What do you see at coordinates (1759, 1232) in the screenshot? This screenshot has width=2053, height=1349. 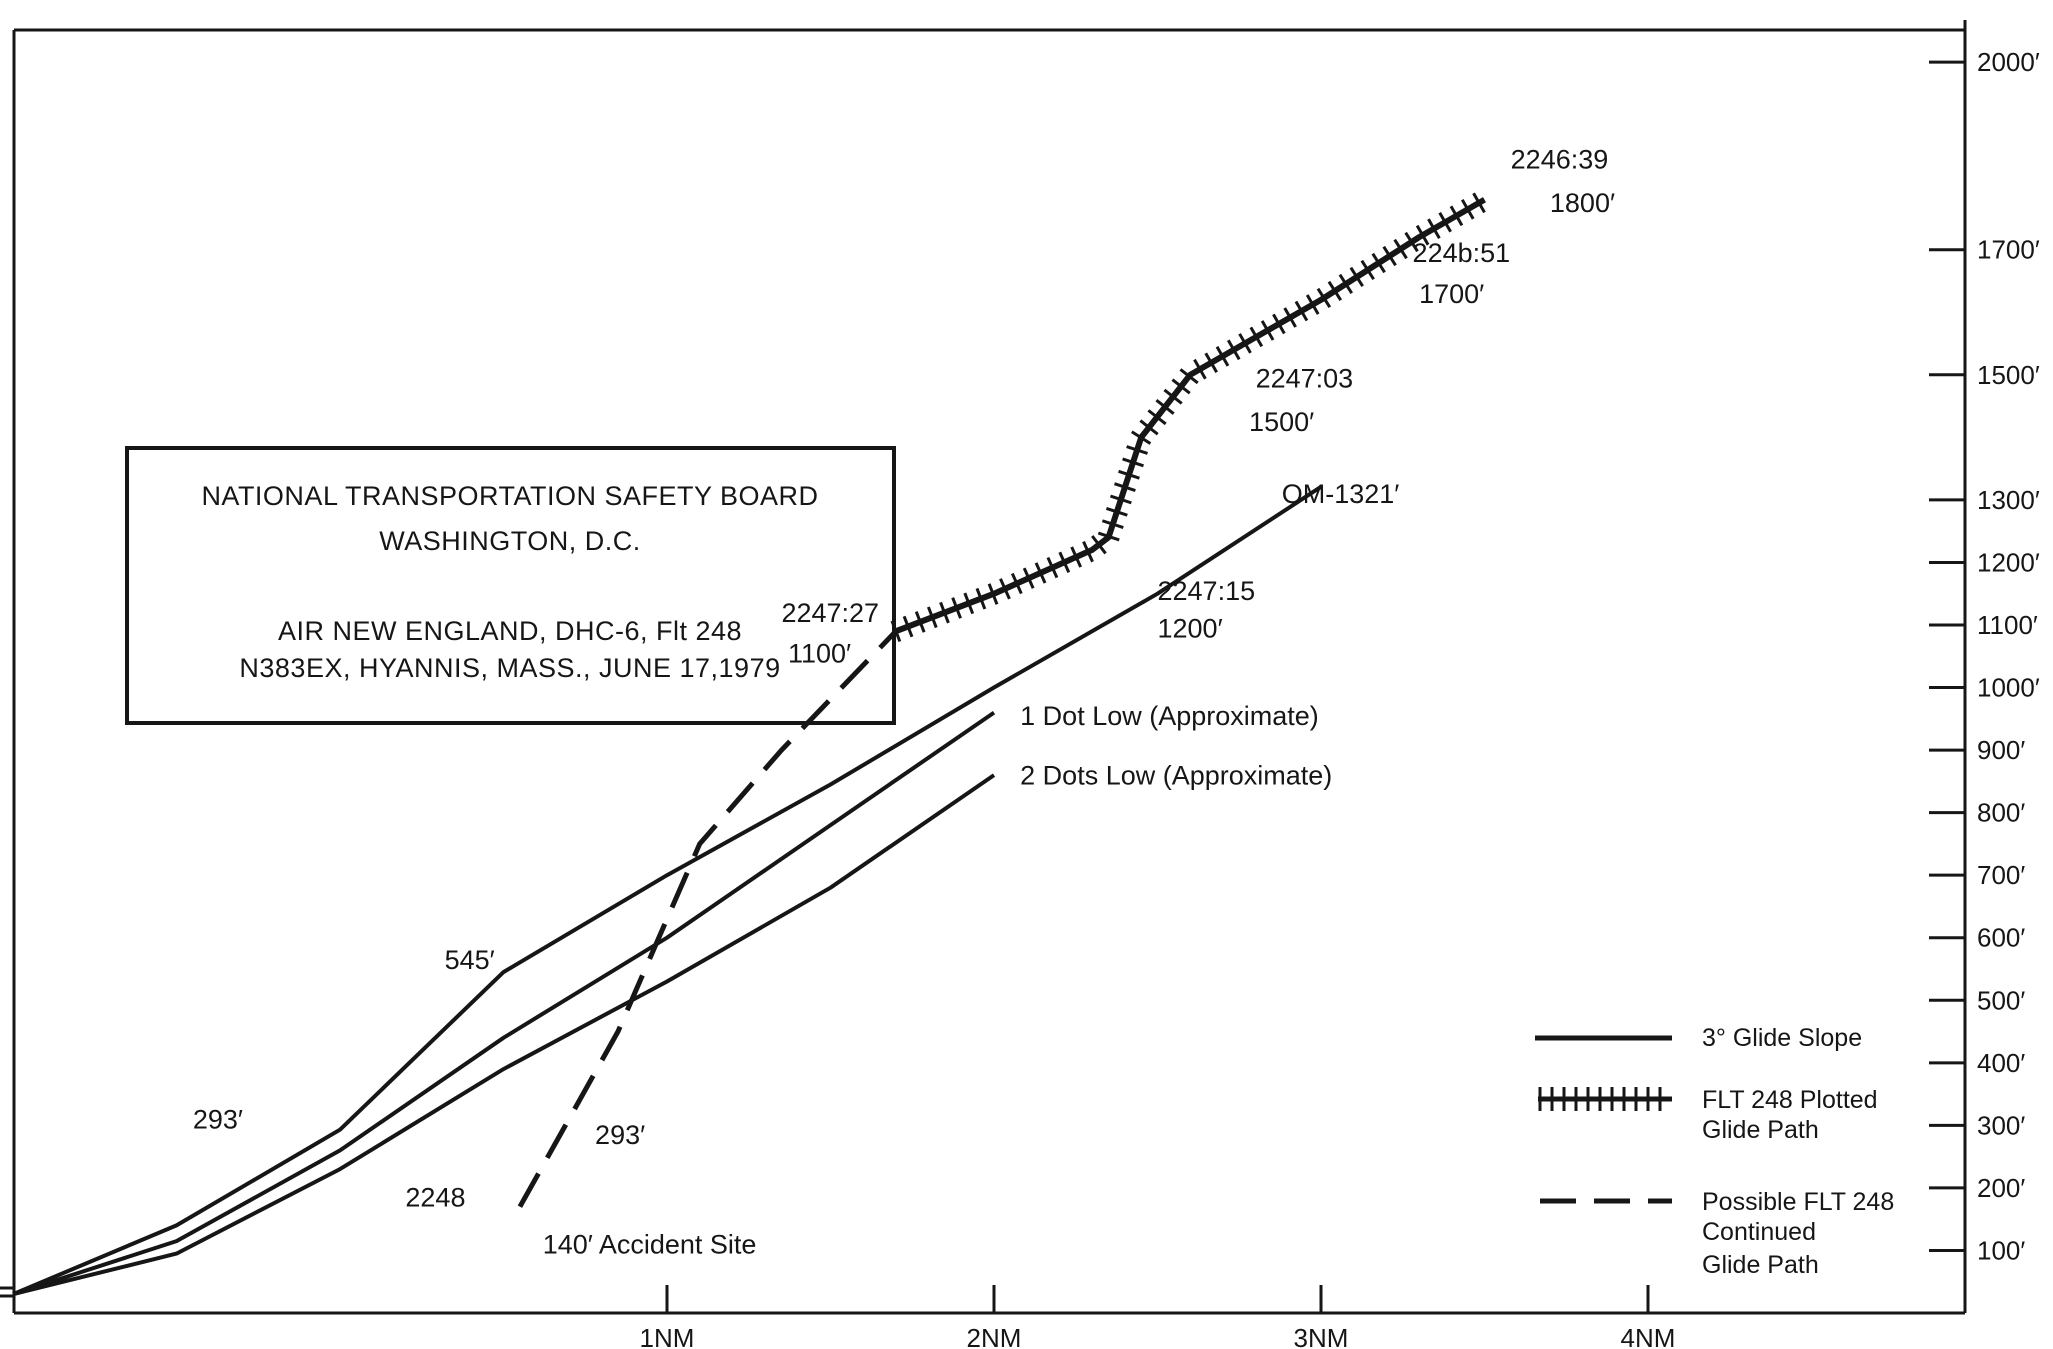 I see `legend-label-possible-2: Continued` at bounding box center [1759, 1232].